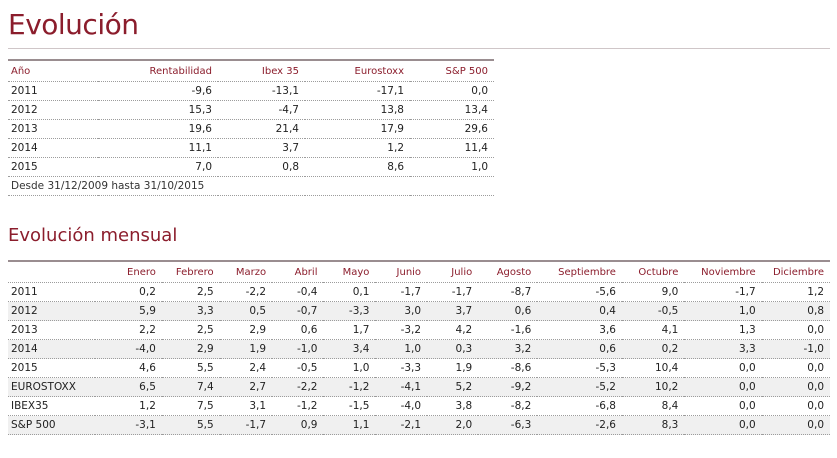 Image resolution: width=837 pixels, height=458 pixels. I want to click on value-cell: 3,1, so click(258, 406).